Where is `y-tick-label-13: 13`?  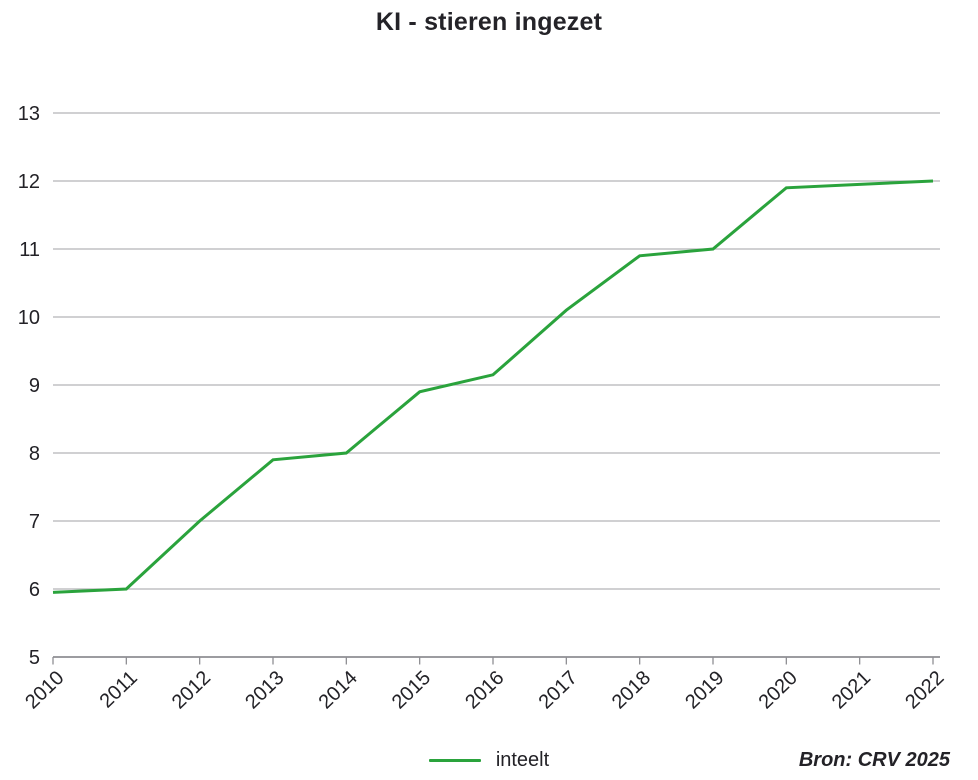 y-tick-label-13: 13 is located at coordinates (29, 114).